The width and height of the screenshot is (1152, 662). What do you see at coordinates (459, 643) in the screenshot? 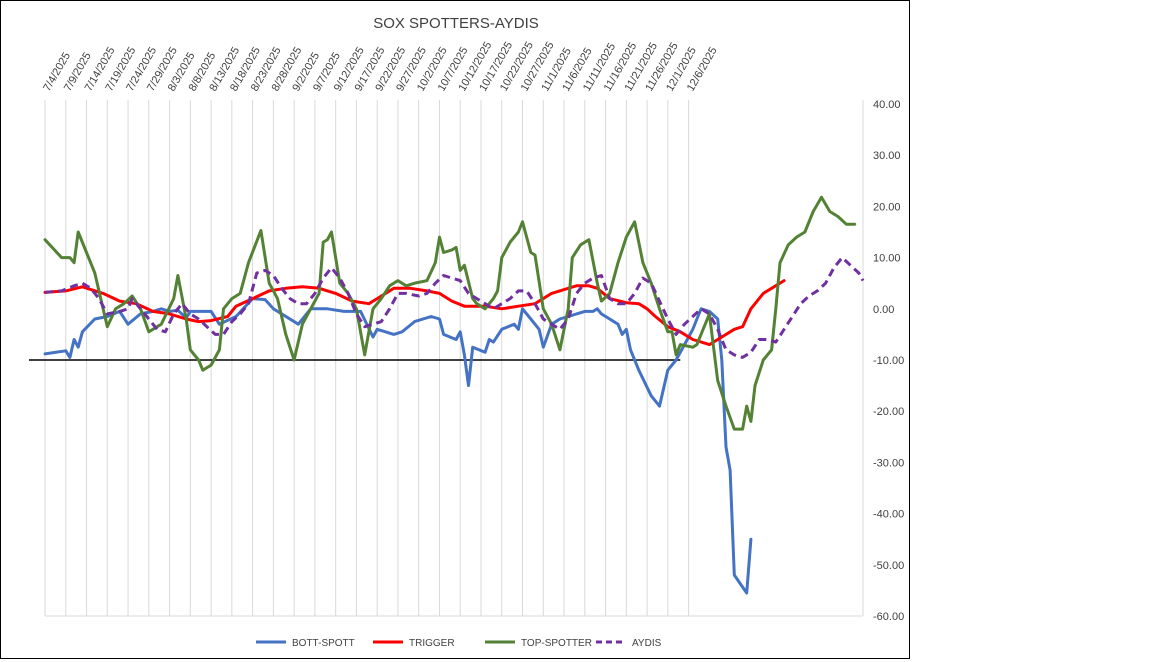
I see `chart-legend: BOTT-SPOTT TRIGGER TOP-SPOTTER AYDIS` at bounding box center [459, 643].